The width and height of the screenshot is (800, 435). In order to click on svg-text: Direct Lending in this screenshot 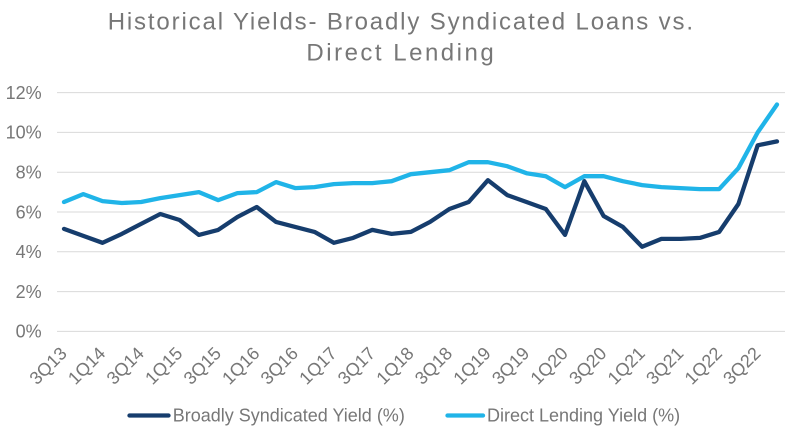, I will do `click(401, 53)`.